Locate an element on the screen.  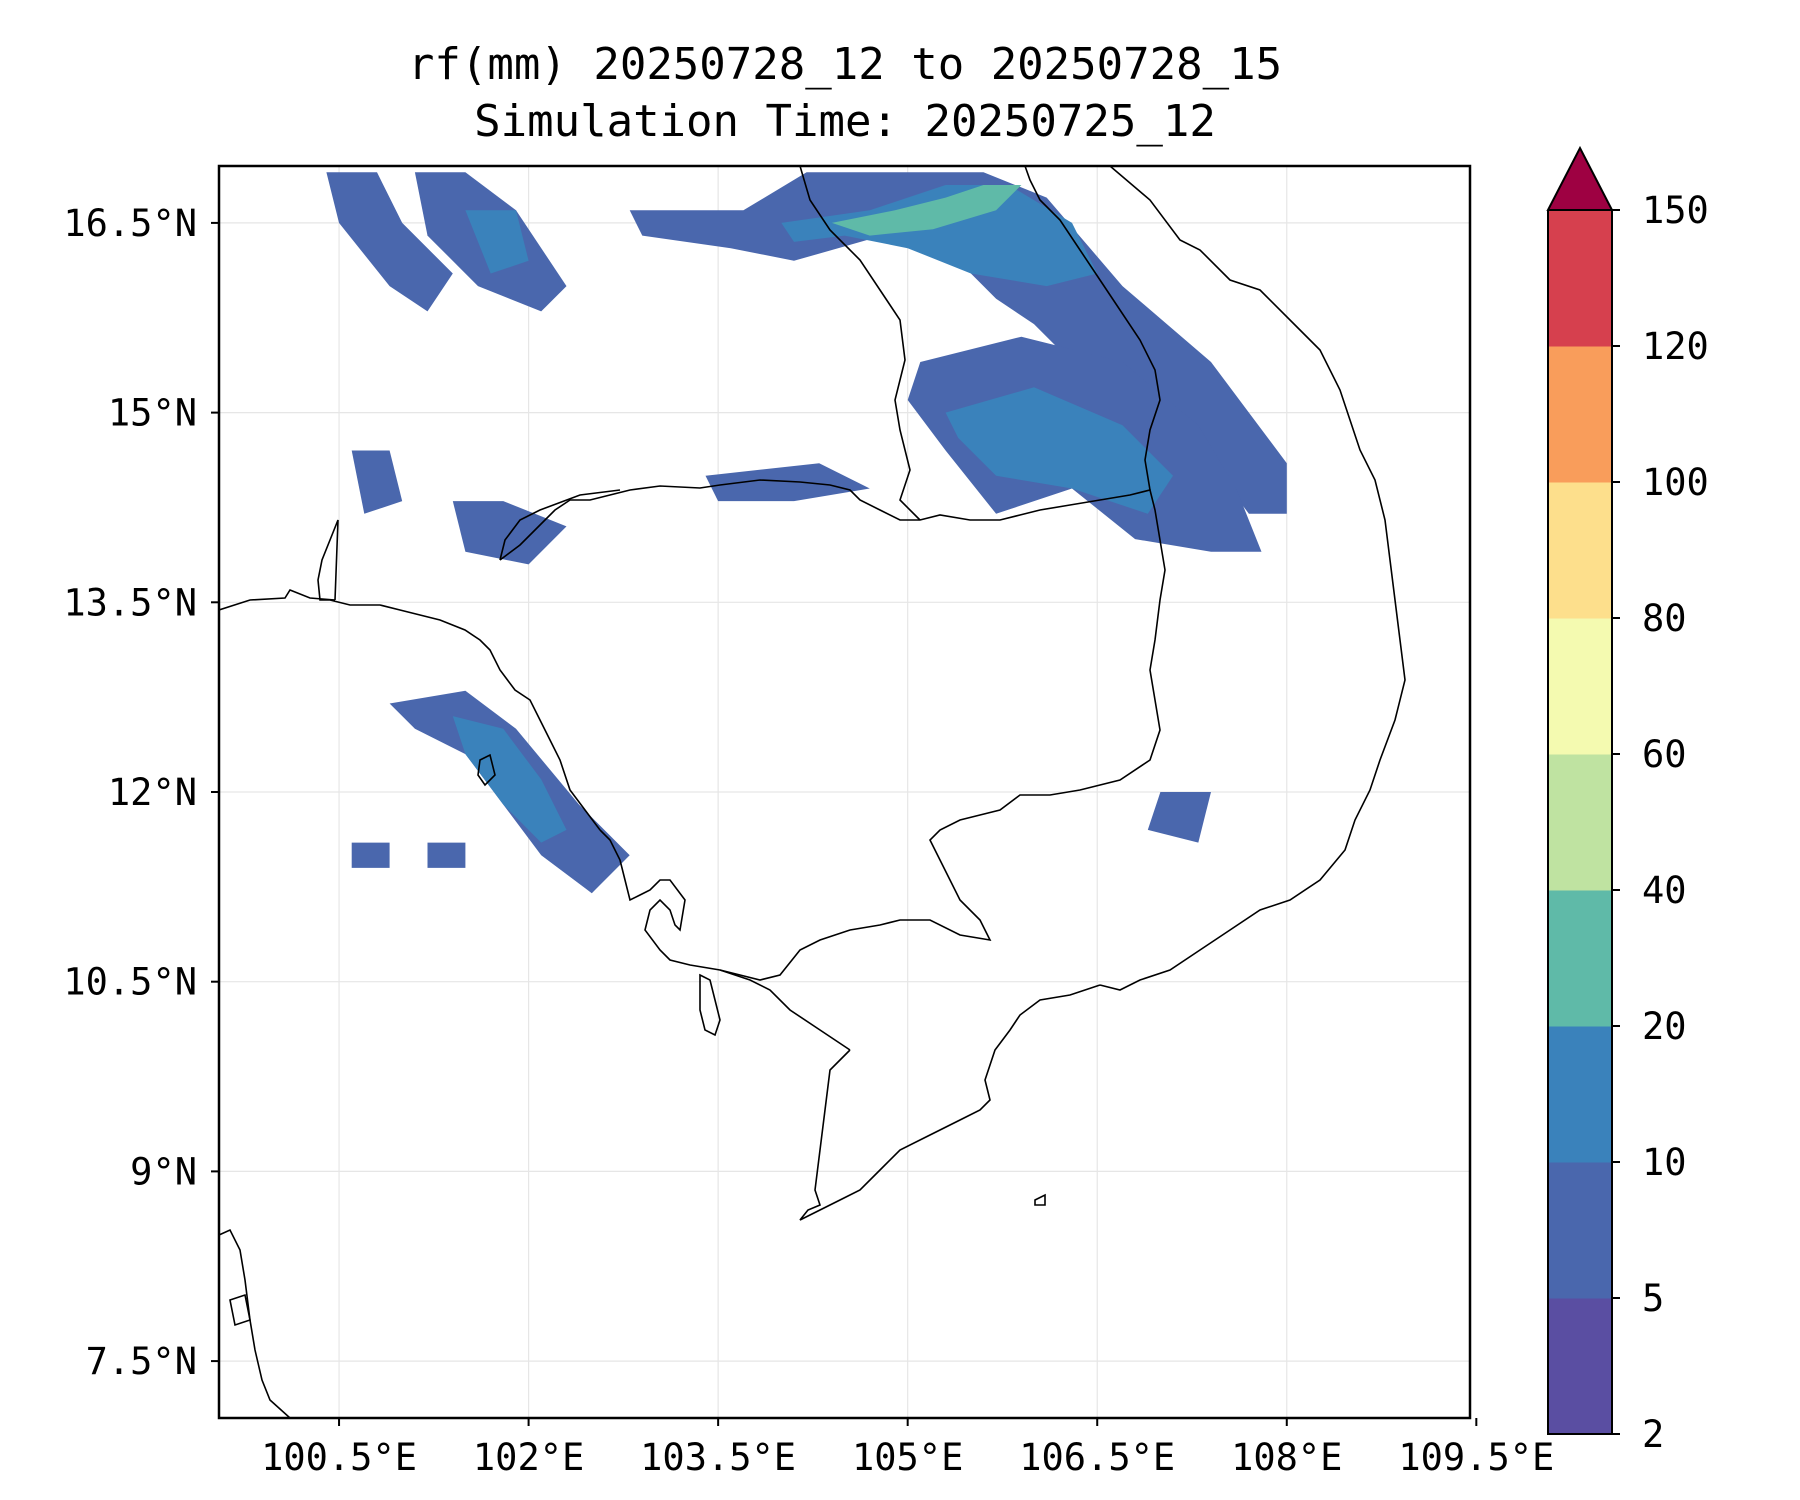
colorbar-tick-label: 80 is located at coordinates (1664, 618).